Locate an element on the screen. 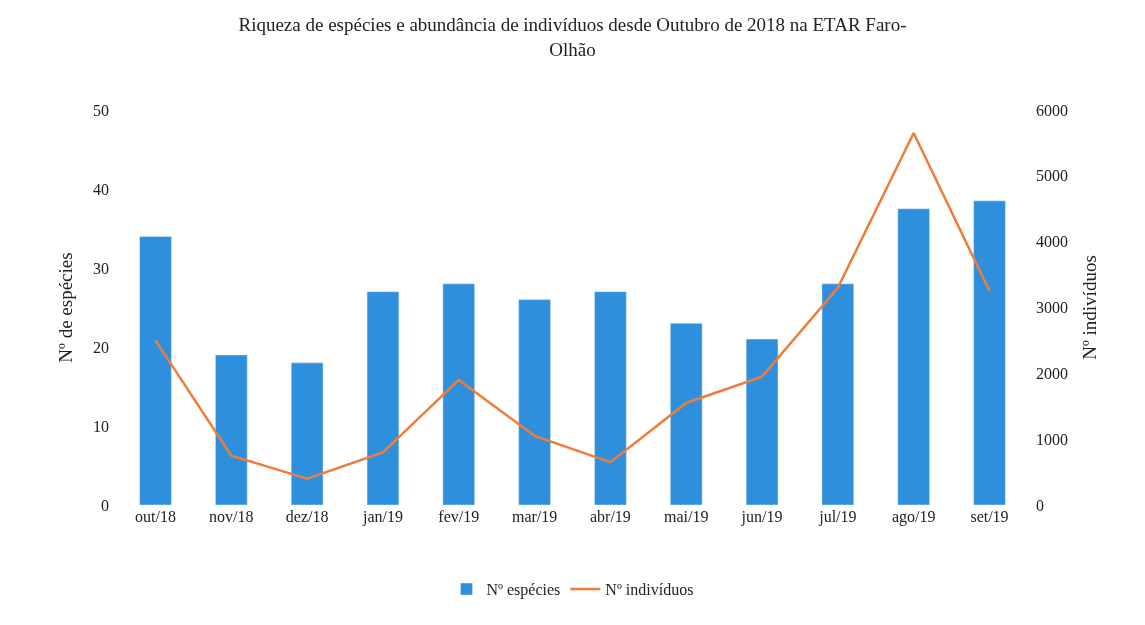  y-tick-label: 20 is located at coordinates (101, 347).